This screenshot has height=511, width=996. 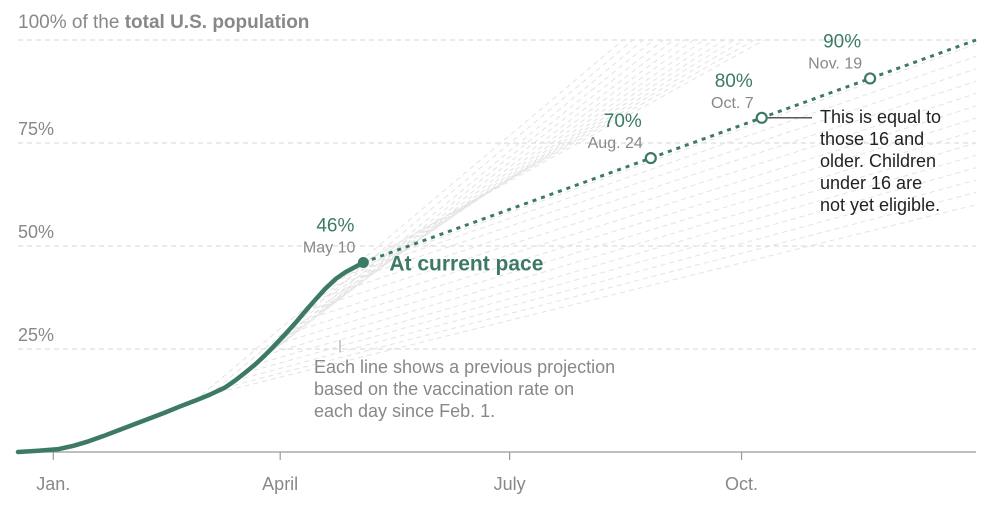 I want to click on milestone-percent: 80%, so click(x=734, y=81).